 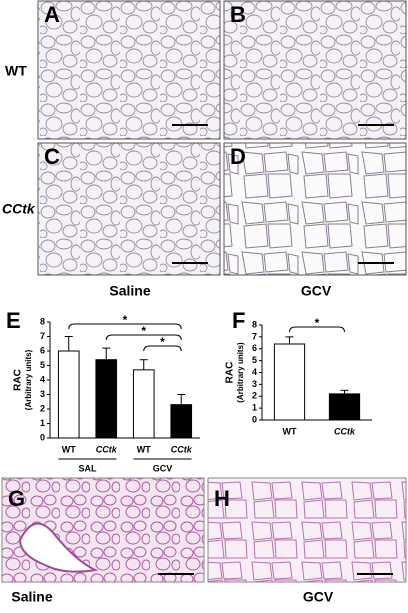 What do you see at coordinates (58, 547) in the screenshot?
I see `airway` at bounding box center [58, 547].